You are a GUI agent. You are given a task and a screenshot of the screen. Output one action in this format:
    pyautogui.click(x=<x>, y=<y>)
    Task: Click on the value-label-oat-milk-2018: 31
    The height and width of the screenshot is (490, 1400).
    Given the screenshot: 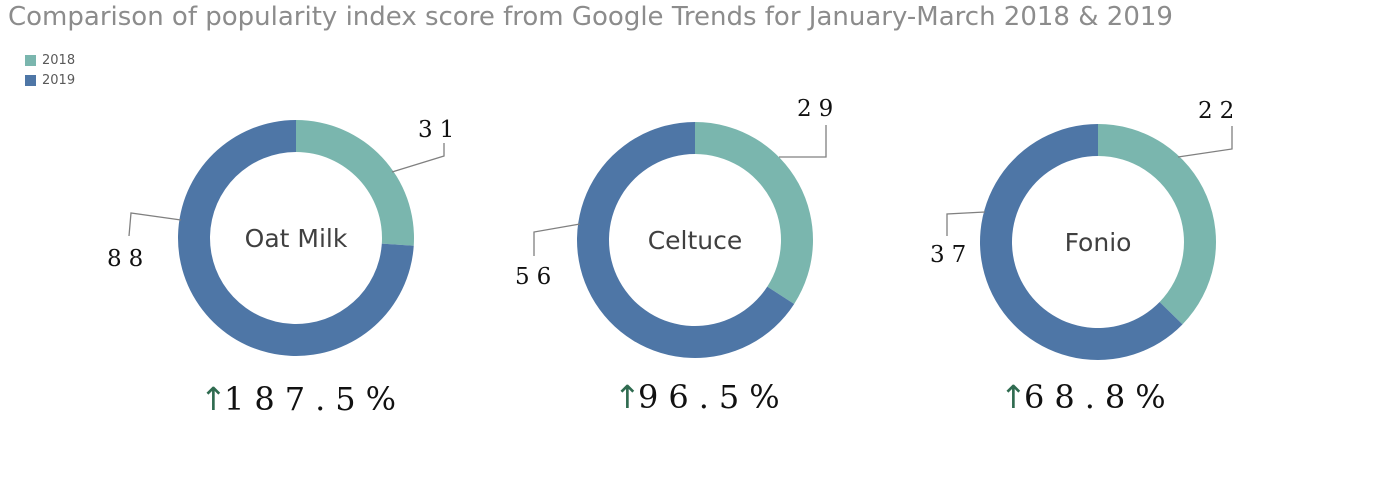 What is the action you would take?
    pyautogui.click(x=439, y=130)
    